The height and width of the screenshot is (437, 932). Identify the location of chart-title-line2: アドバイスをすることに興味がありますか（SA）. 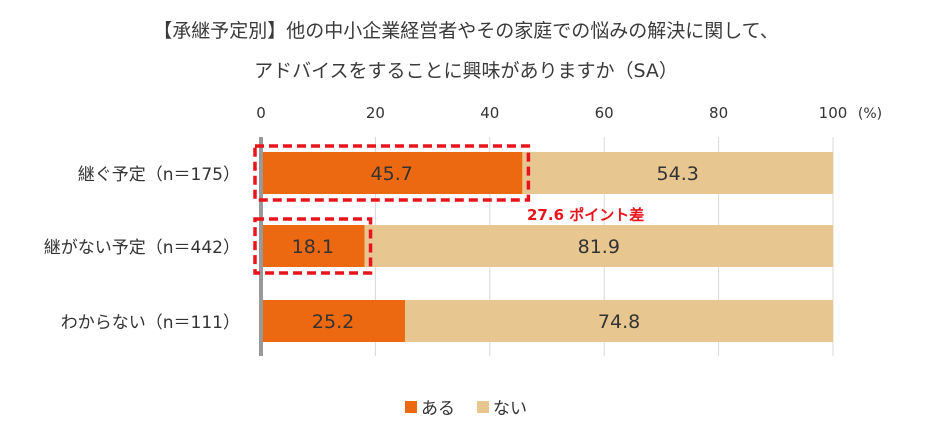
(466, 71).